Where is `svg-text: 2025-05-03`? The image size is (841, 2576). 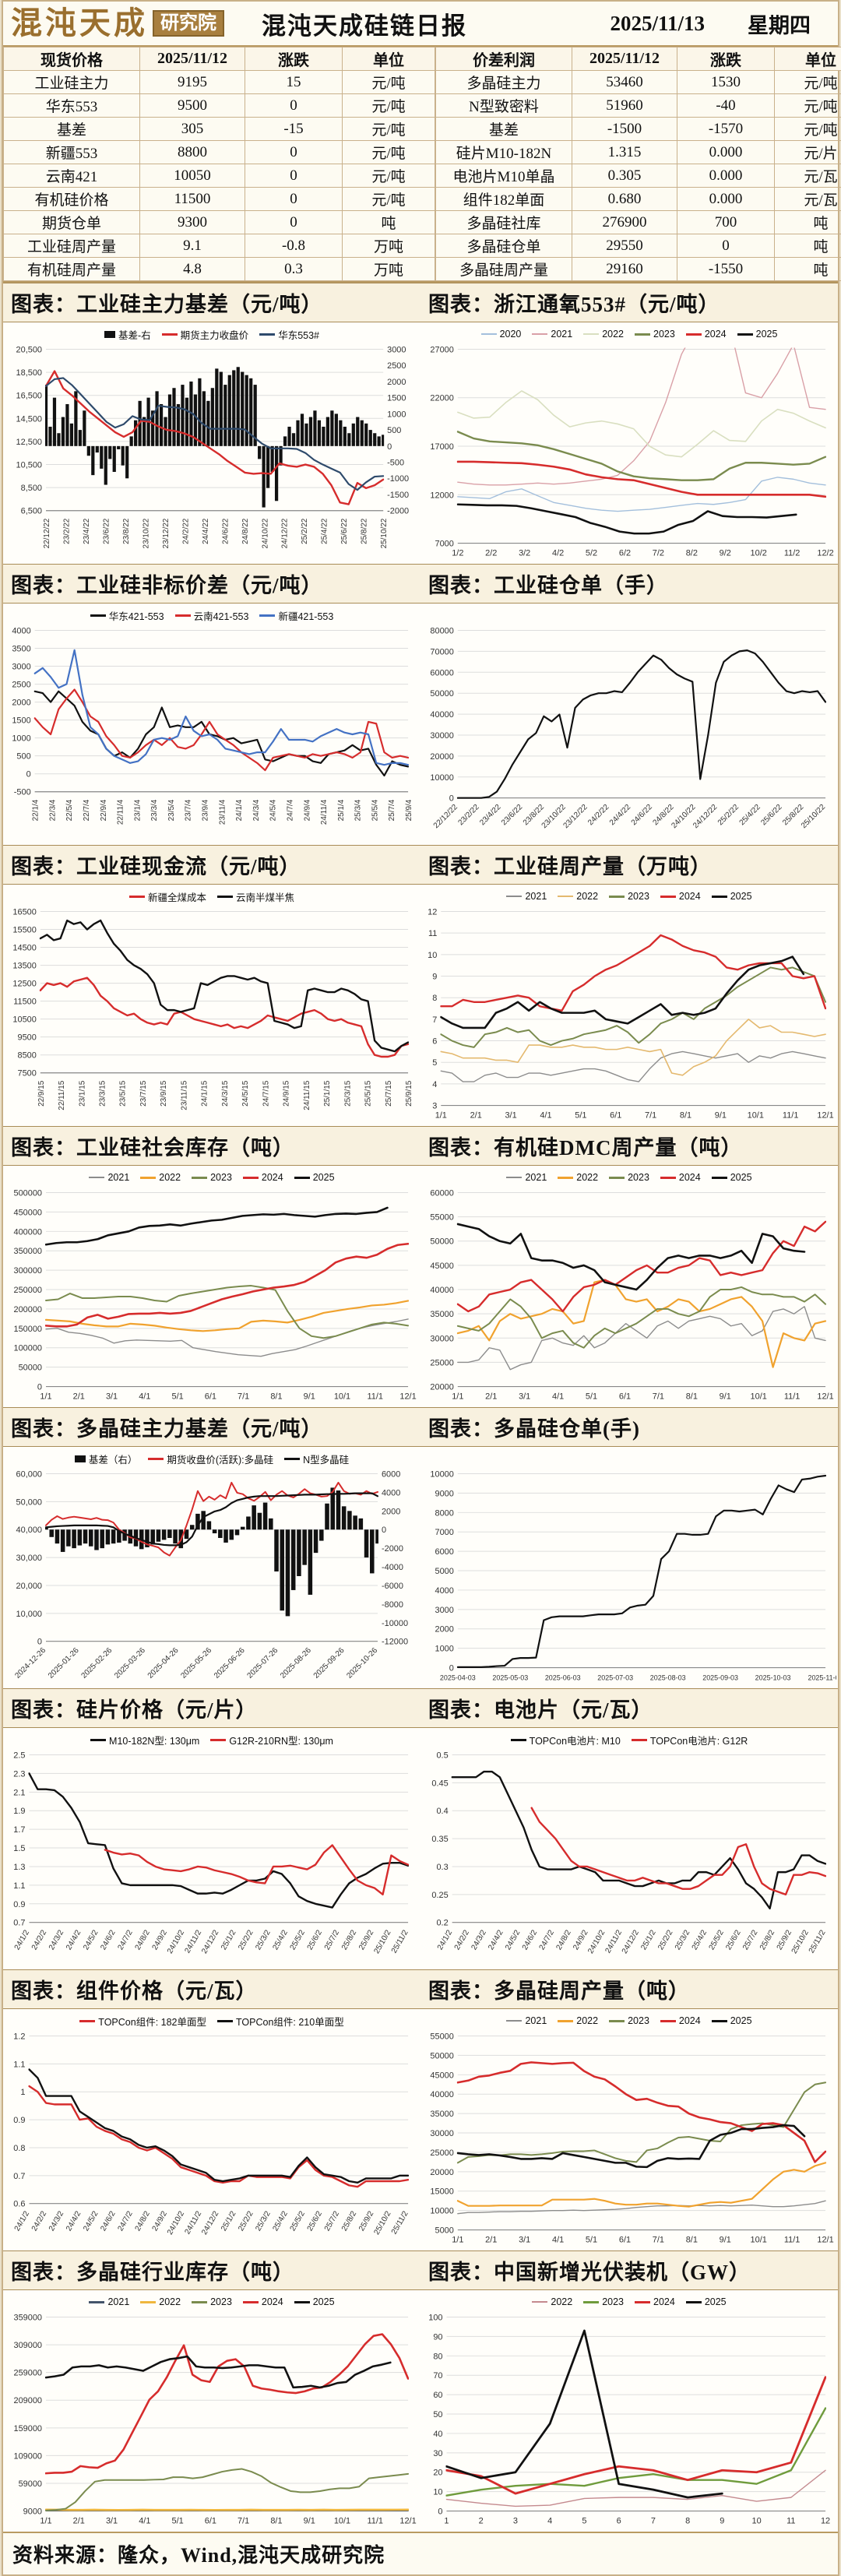
svg-text: 2025-05-03 is located at coordinates (510, 1678).